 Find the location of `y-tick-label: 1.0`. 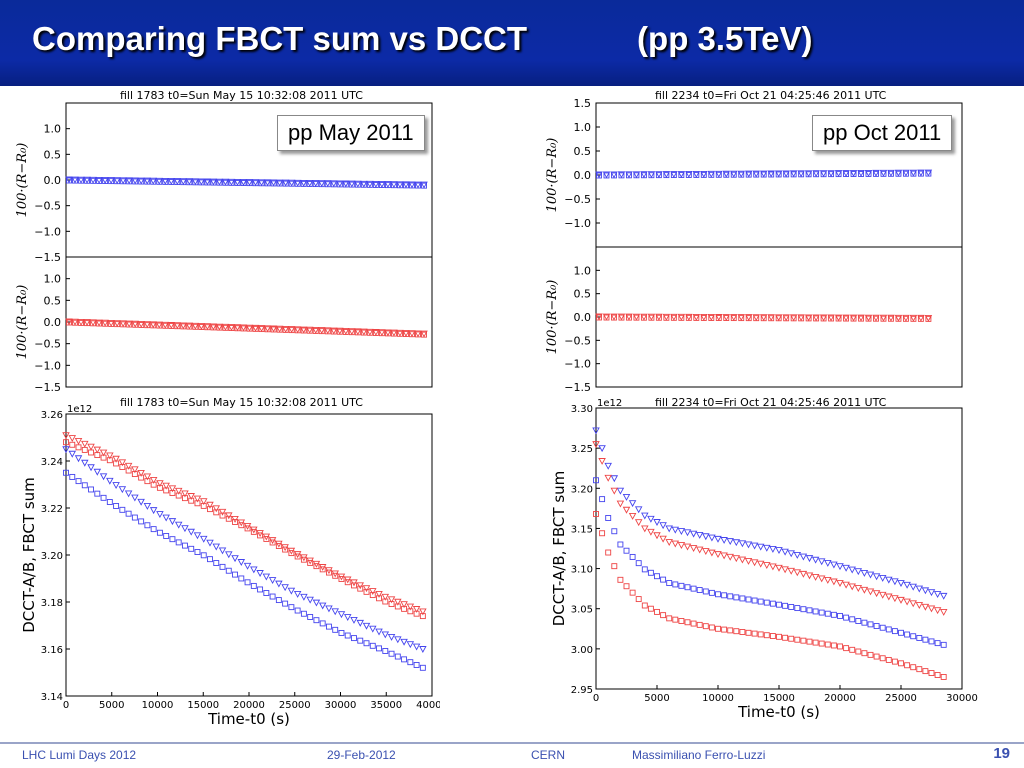

y-tick-label: 1.0 is located at coordinates (583, 127).